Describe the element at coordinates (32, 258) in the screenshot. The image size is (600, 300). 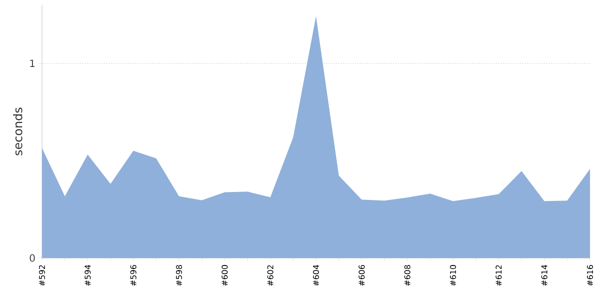
I see `y-tick-label: 0` at that location.